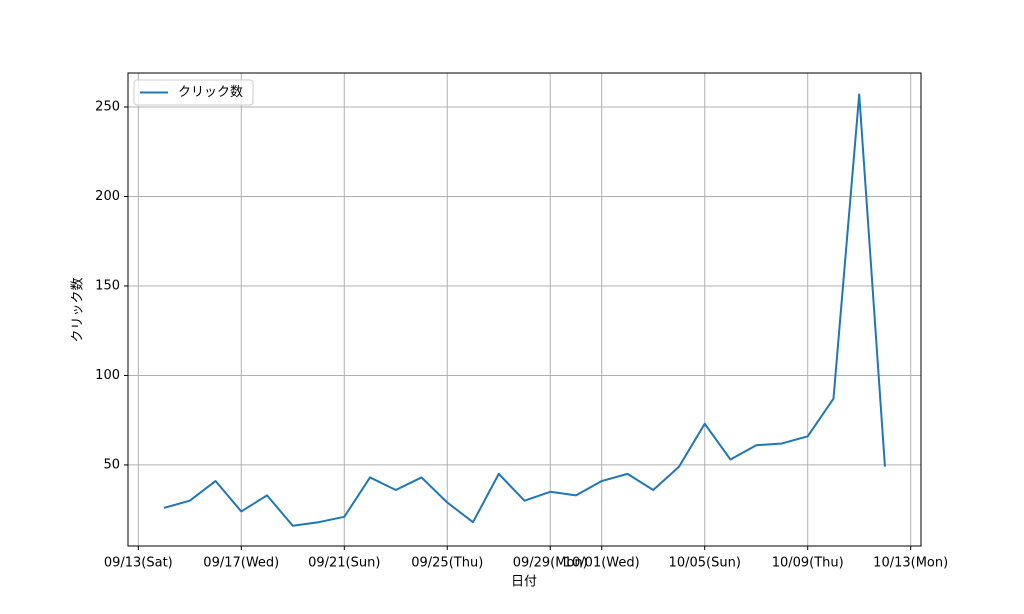 Image resolution: width=1024 pixels, height=614 pixels. I want to click on y-tick-label: 50, so click(111, 464).